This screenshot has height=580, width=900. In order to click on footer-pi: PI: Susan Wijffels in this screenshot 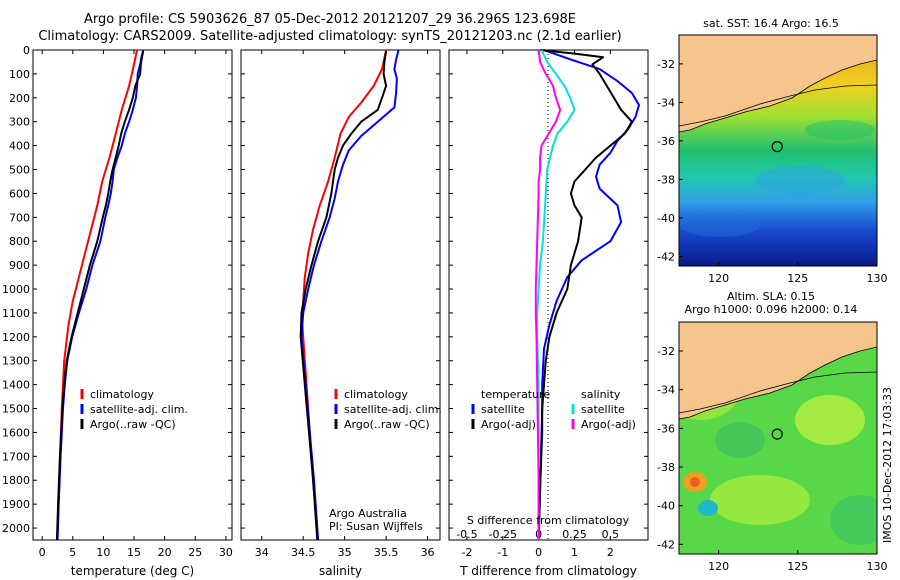, I will do `click(376, 526)`.